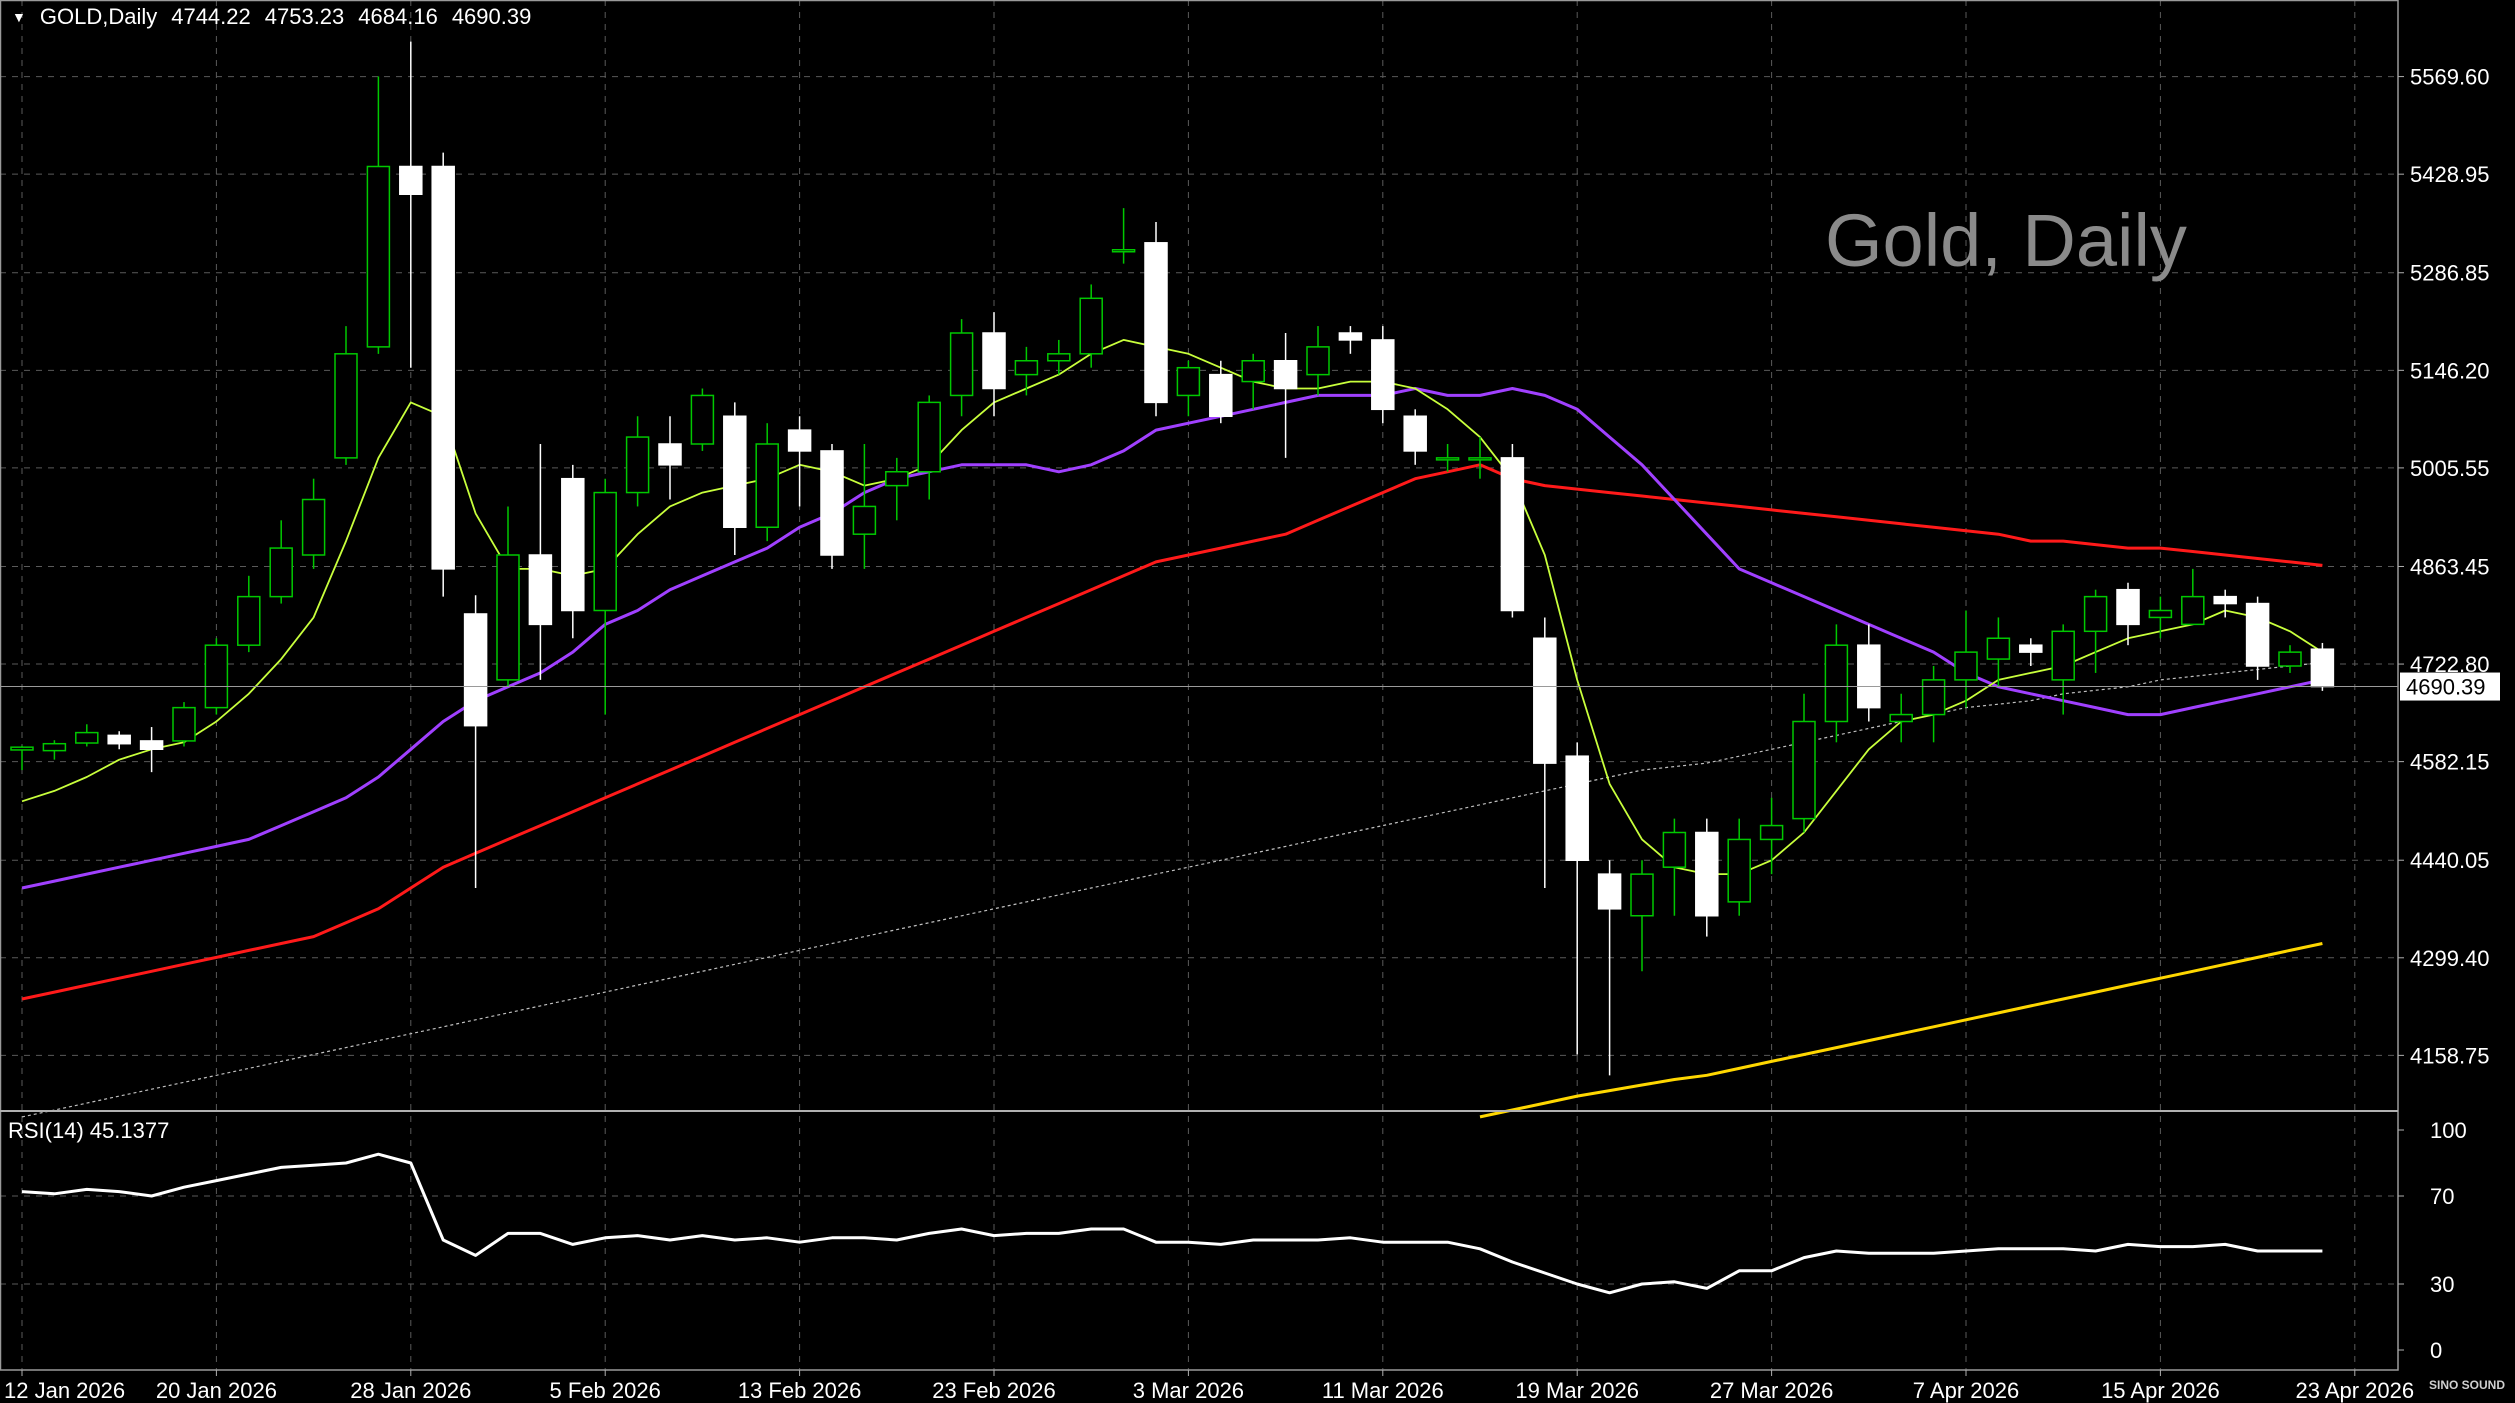 This screenshot has height=1403, width=2515. Describe the element at coordinates (2450, 468) in the screenshot. I see `y-tick-label: 5005.55` at that location.